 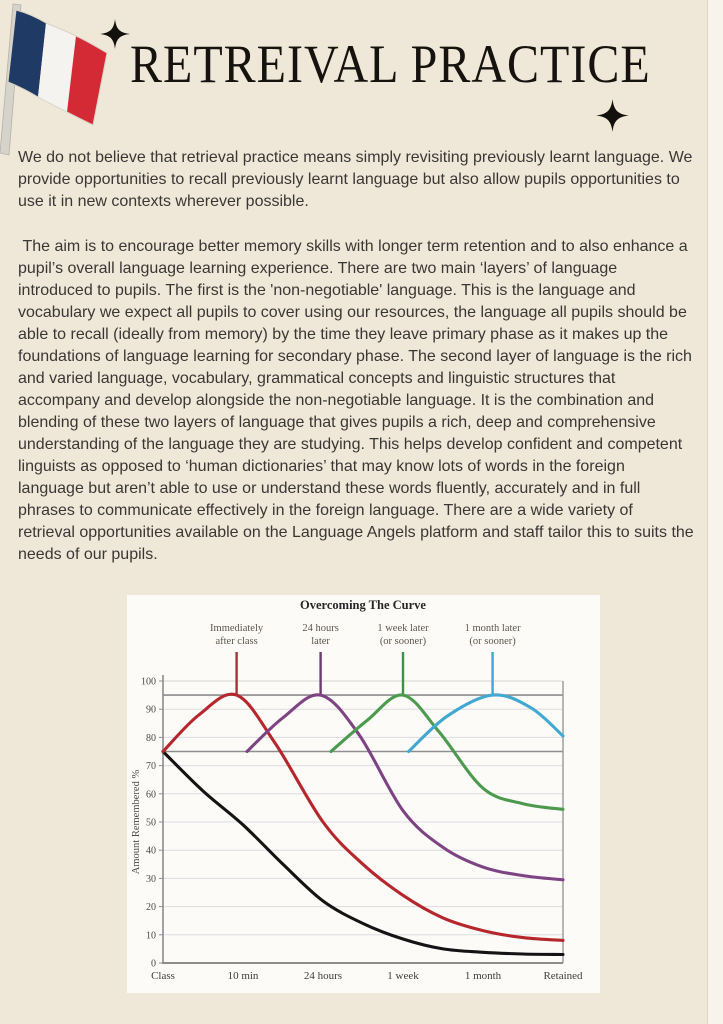 What do you see at coordinates (483, 976) in the screenshot?
I see `x-tick-label: 1 month` at bounding box center [483, 976].